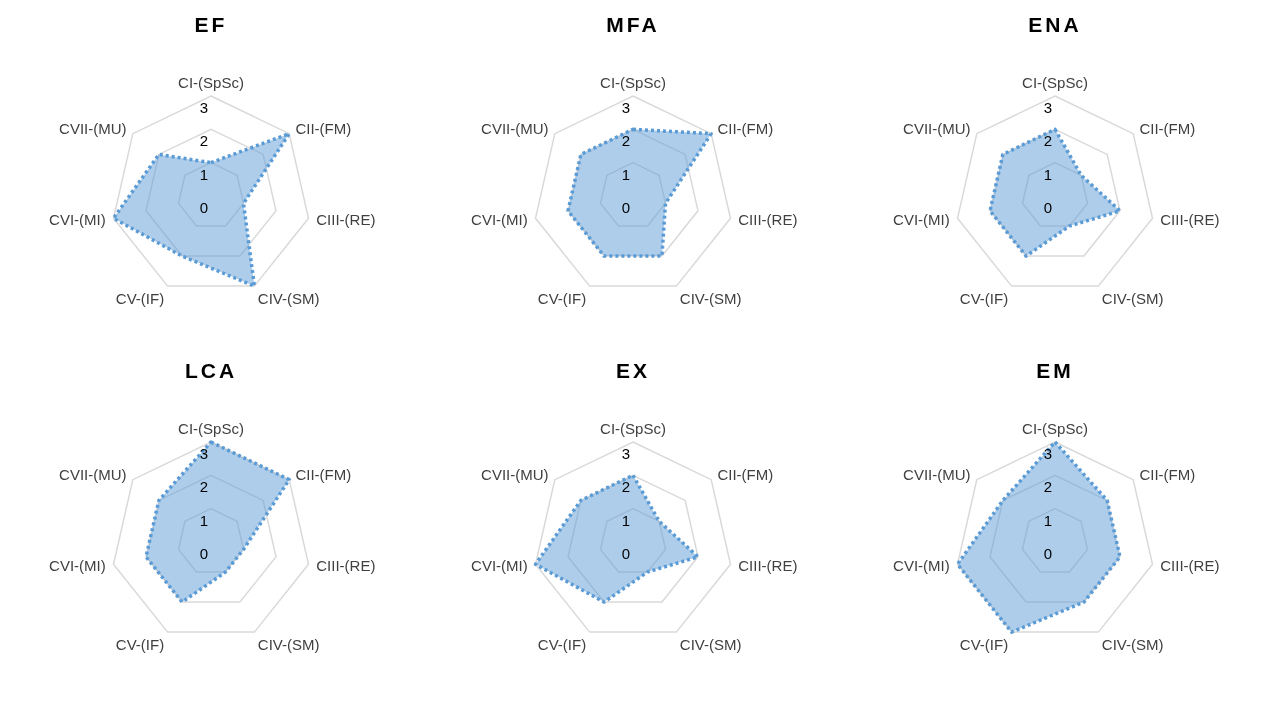 Image resolution: width=1266 pixels, height=716 pixels. What do you see at coordinates (211, 371) in the screenshot?
I see `chart-title: LCA` at bounding box center [211, 371].